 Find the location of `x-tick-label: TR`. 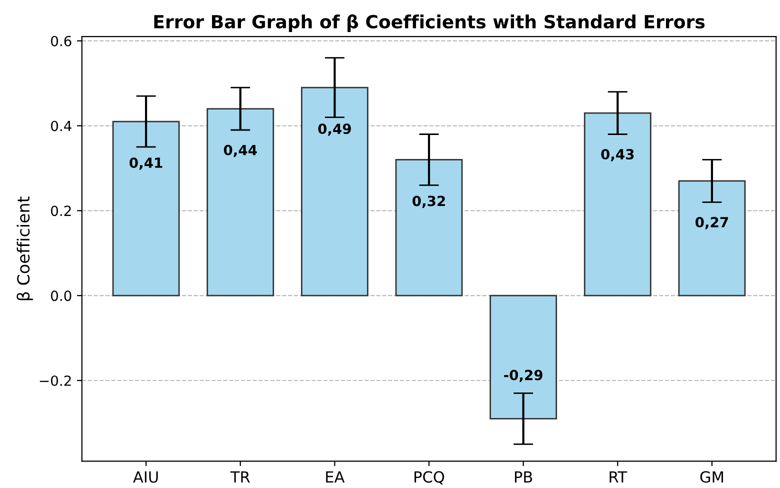

x-tick-label: TR is located at coordinates (240, 476).